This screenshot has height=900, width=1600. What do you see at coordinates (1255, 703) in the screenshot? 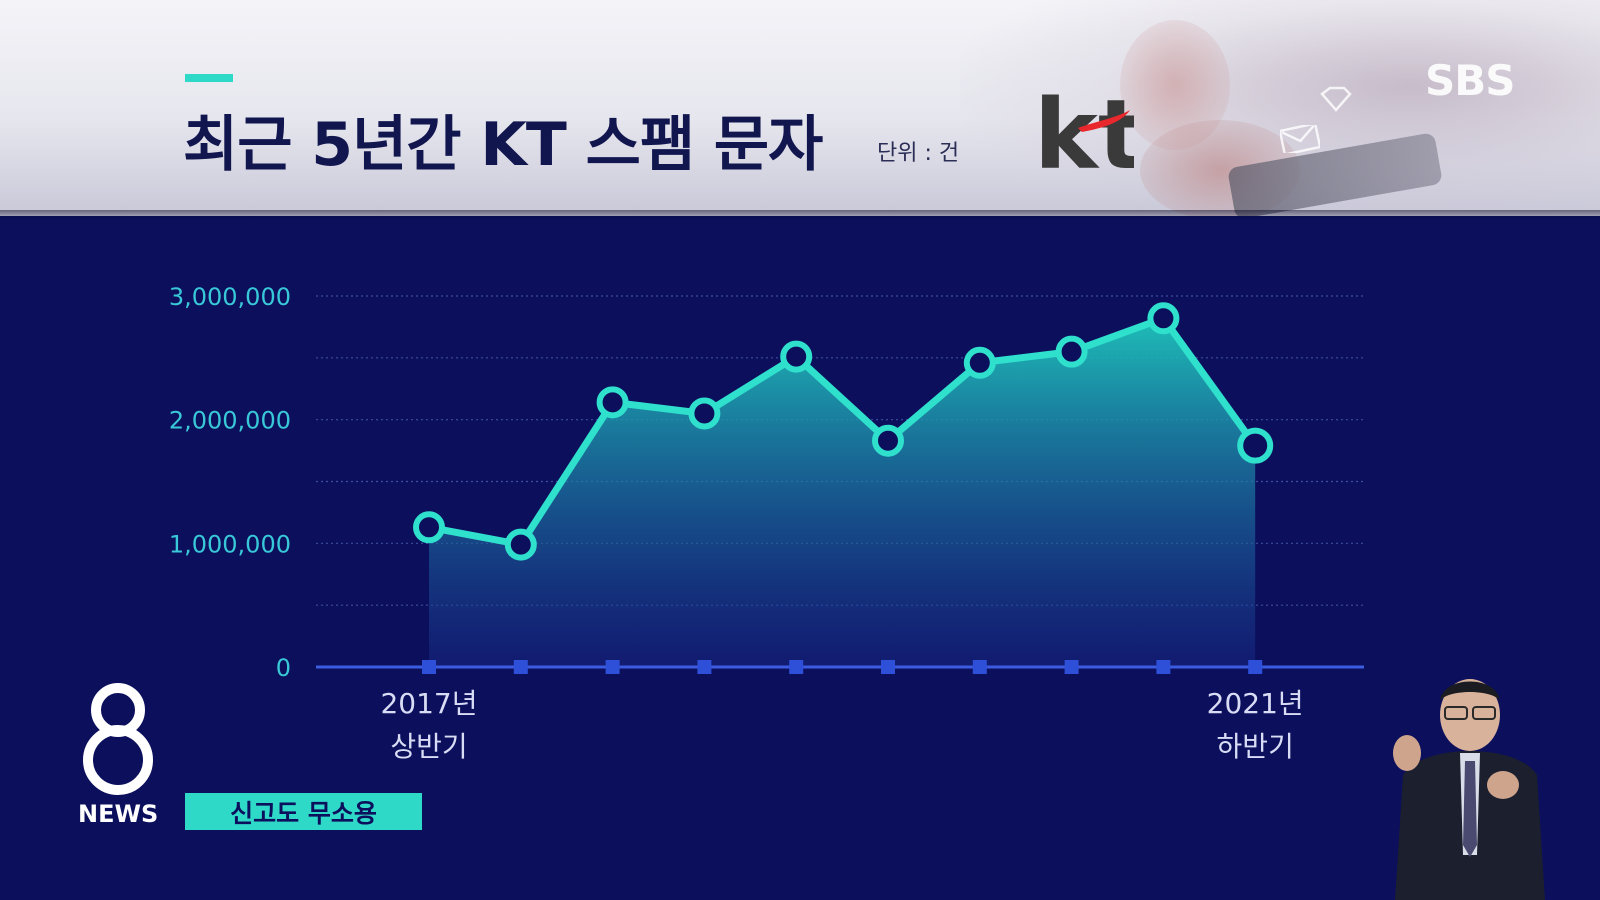
I see `x-tick-label: 2021년` at bounding box center [1255, 703].